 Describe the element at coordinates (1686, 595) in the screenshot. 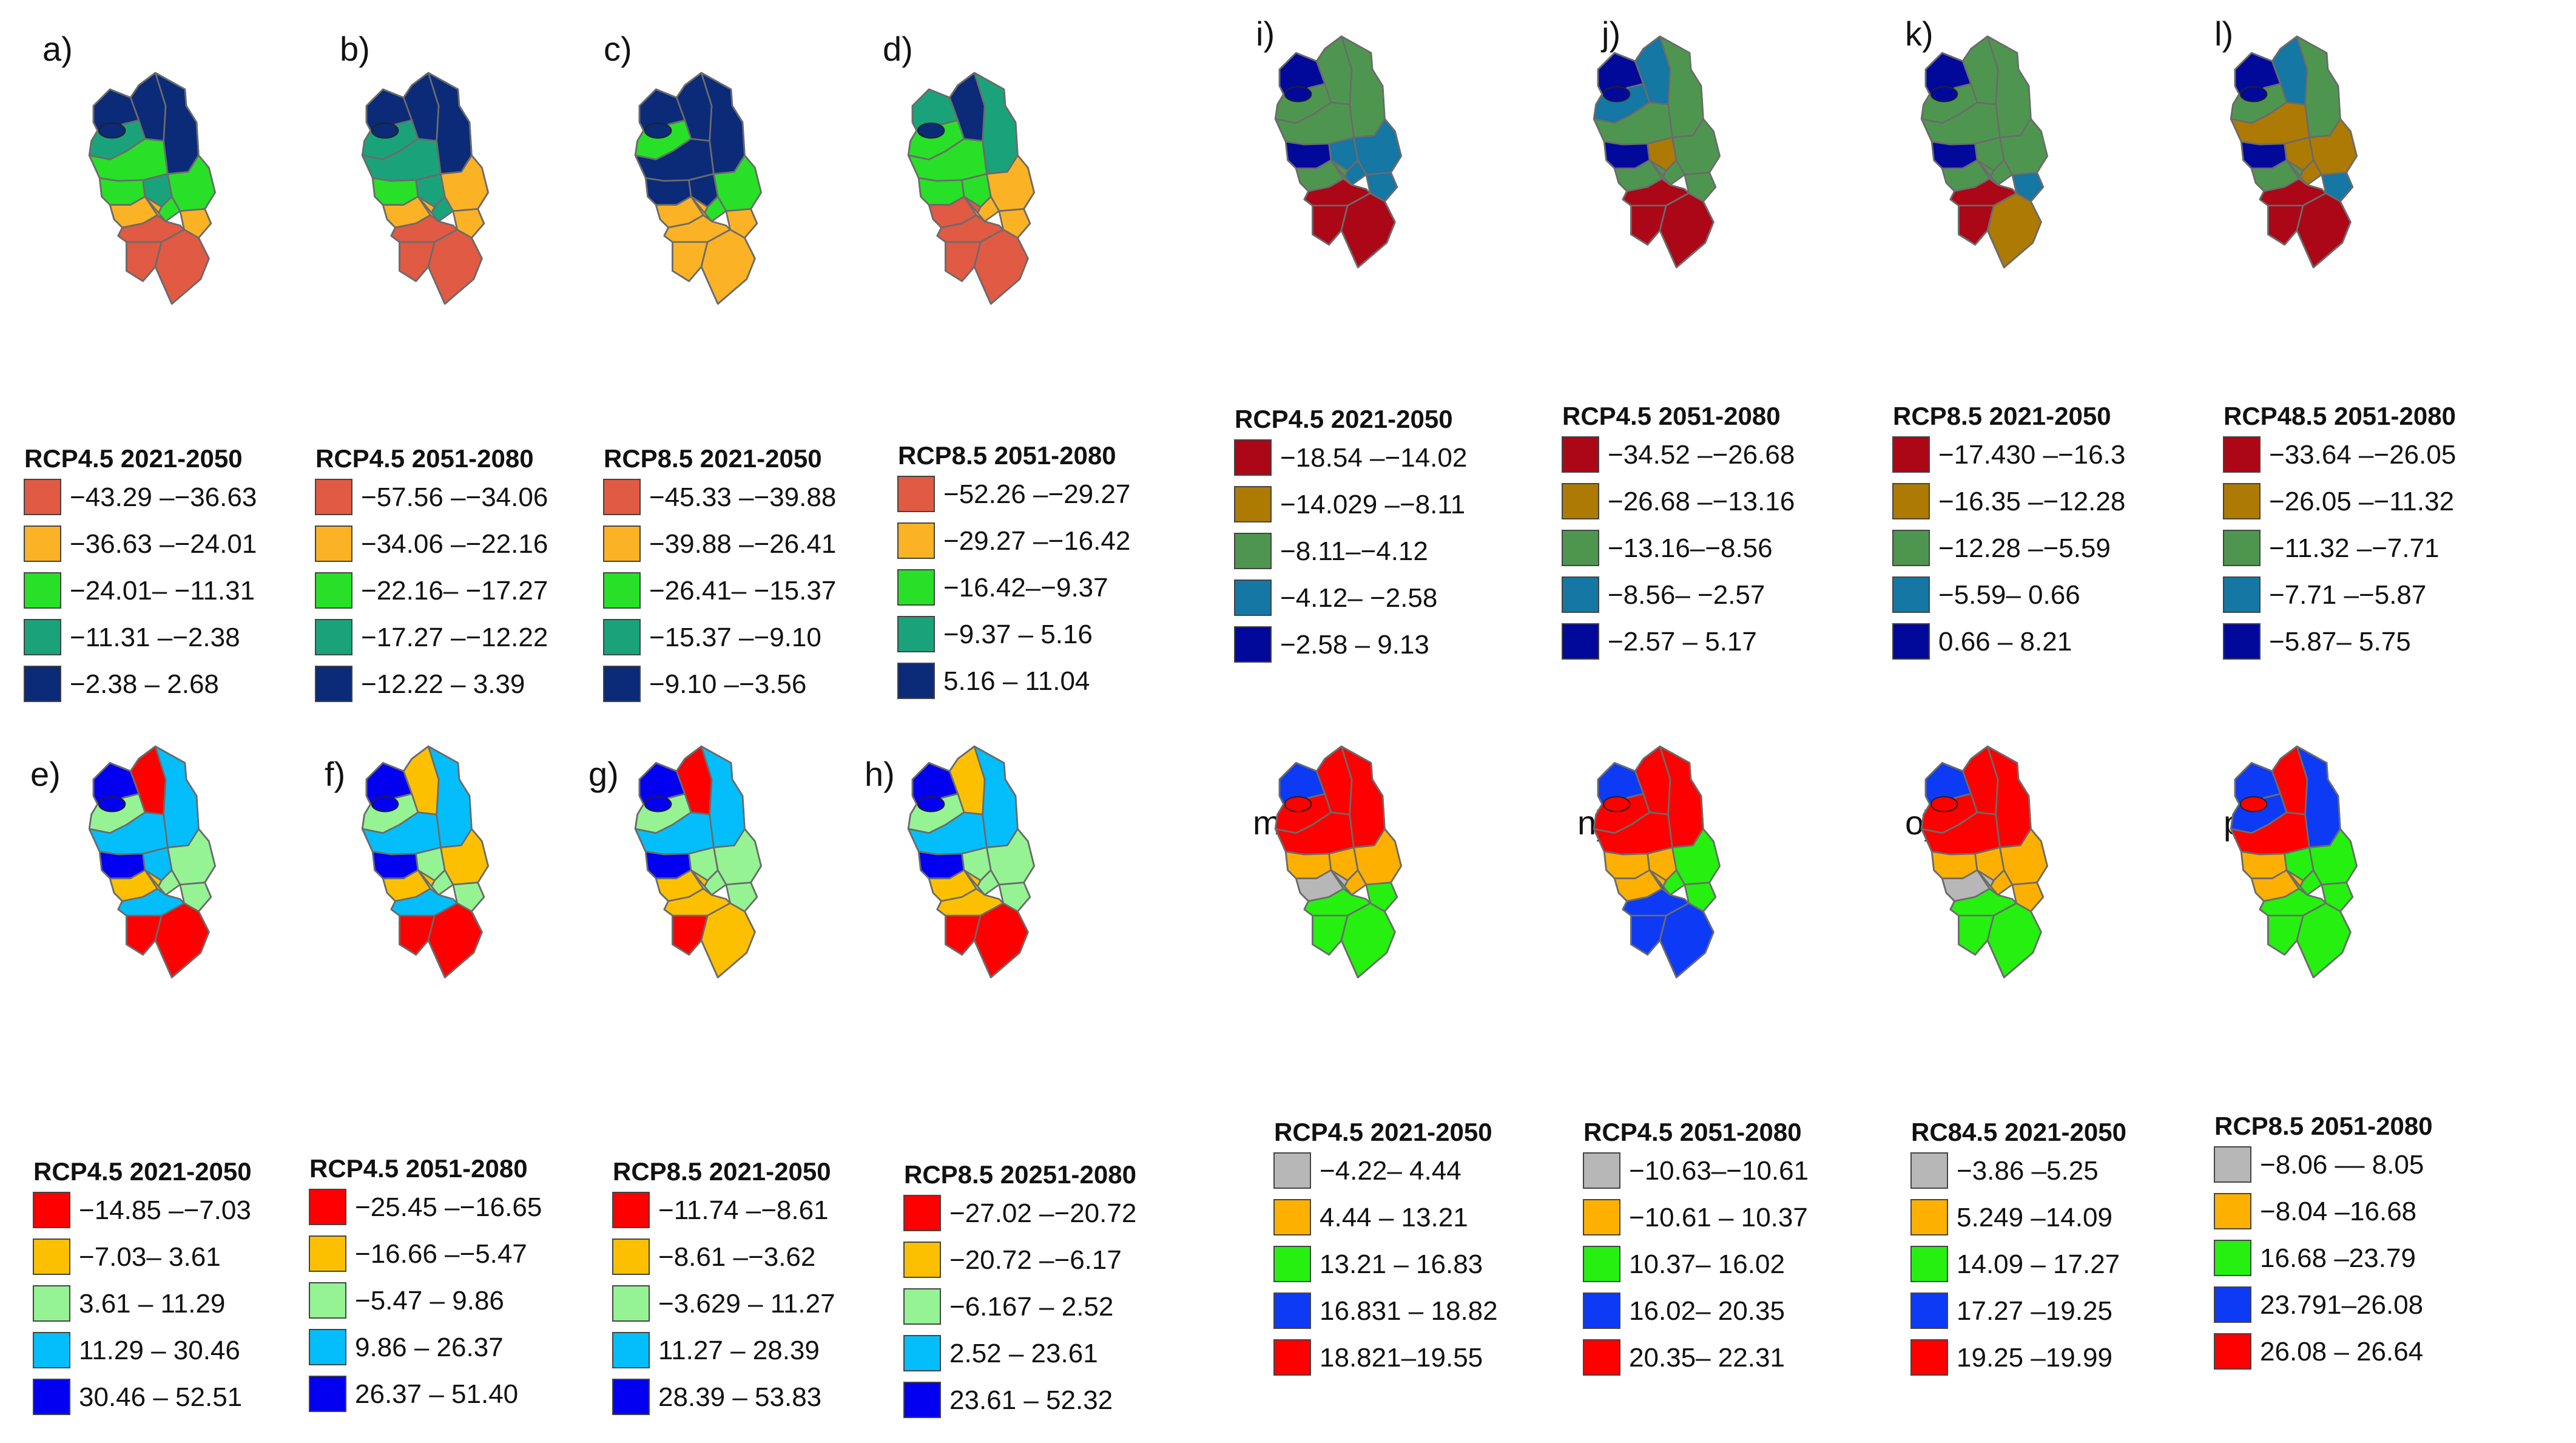

I see `legend-entry: −8.56– −2.57` at that location.